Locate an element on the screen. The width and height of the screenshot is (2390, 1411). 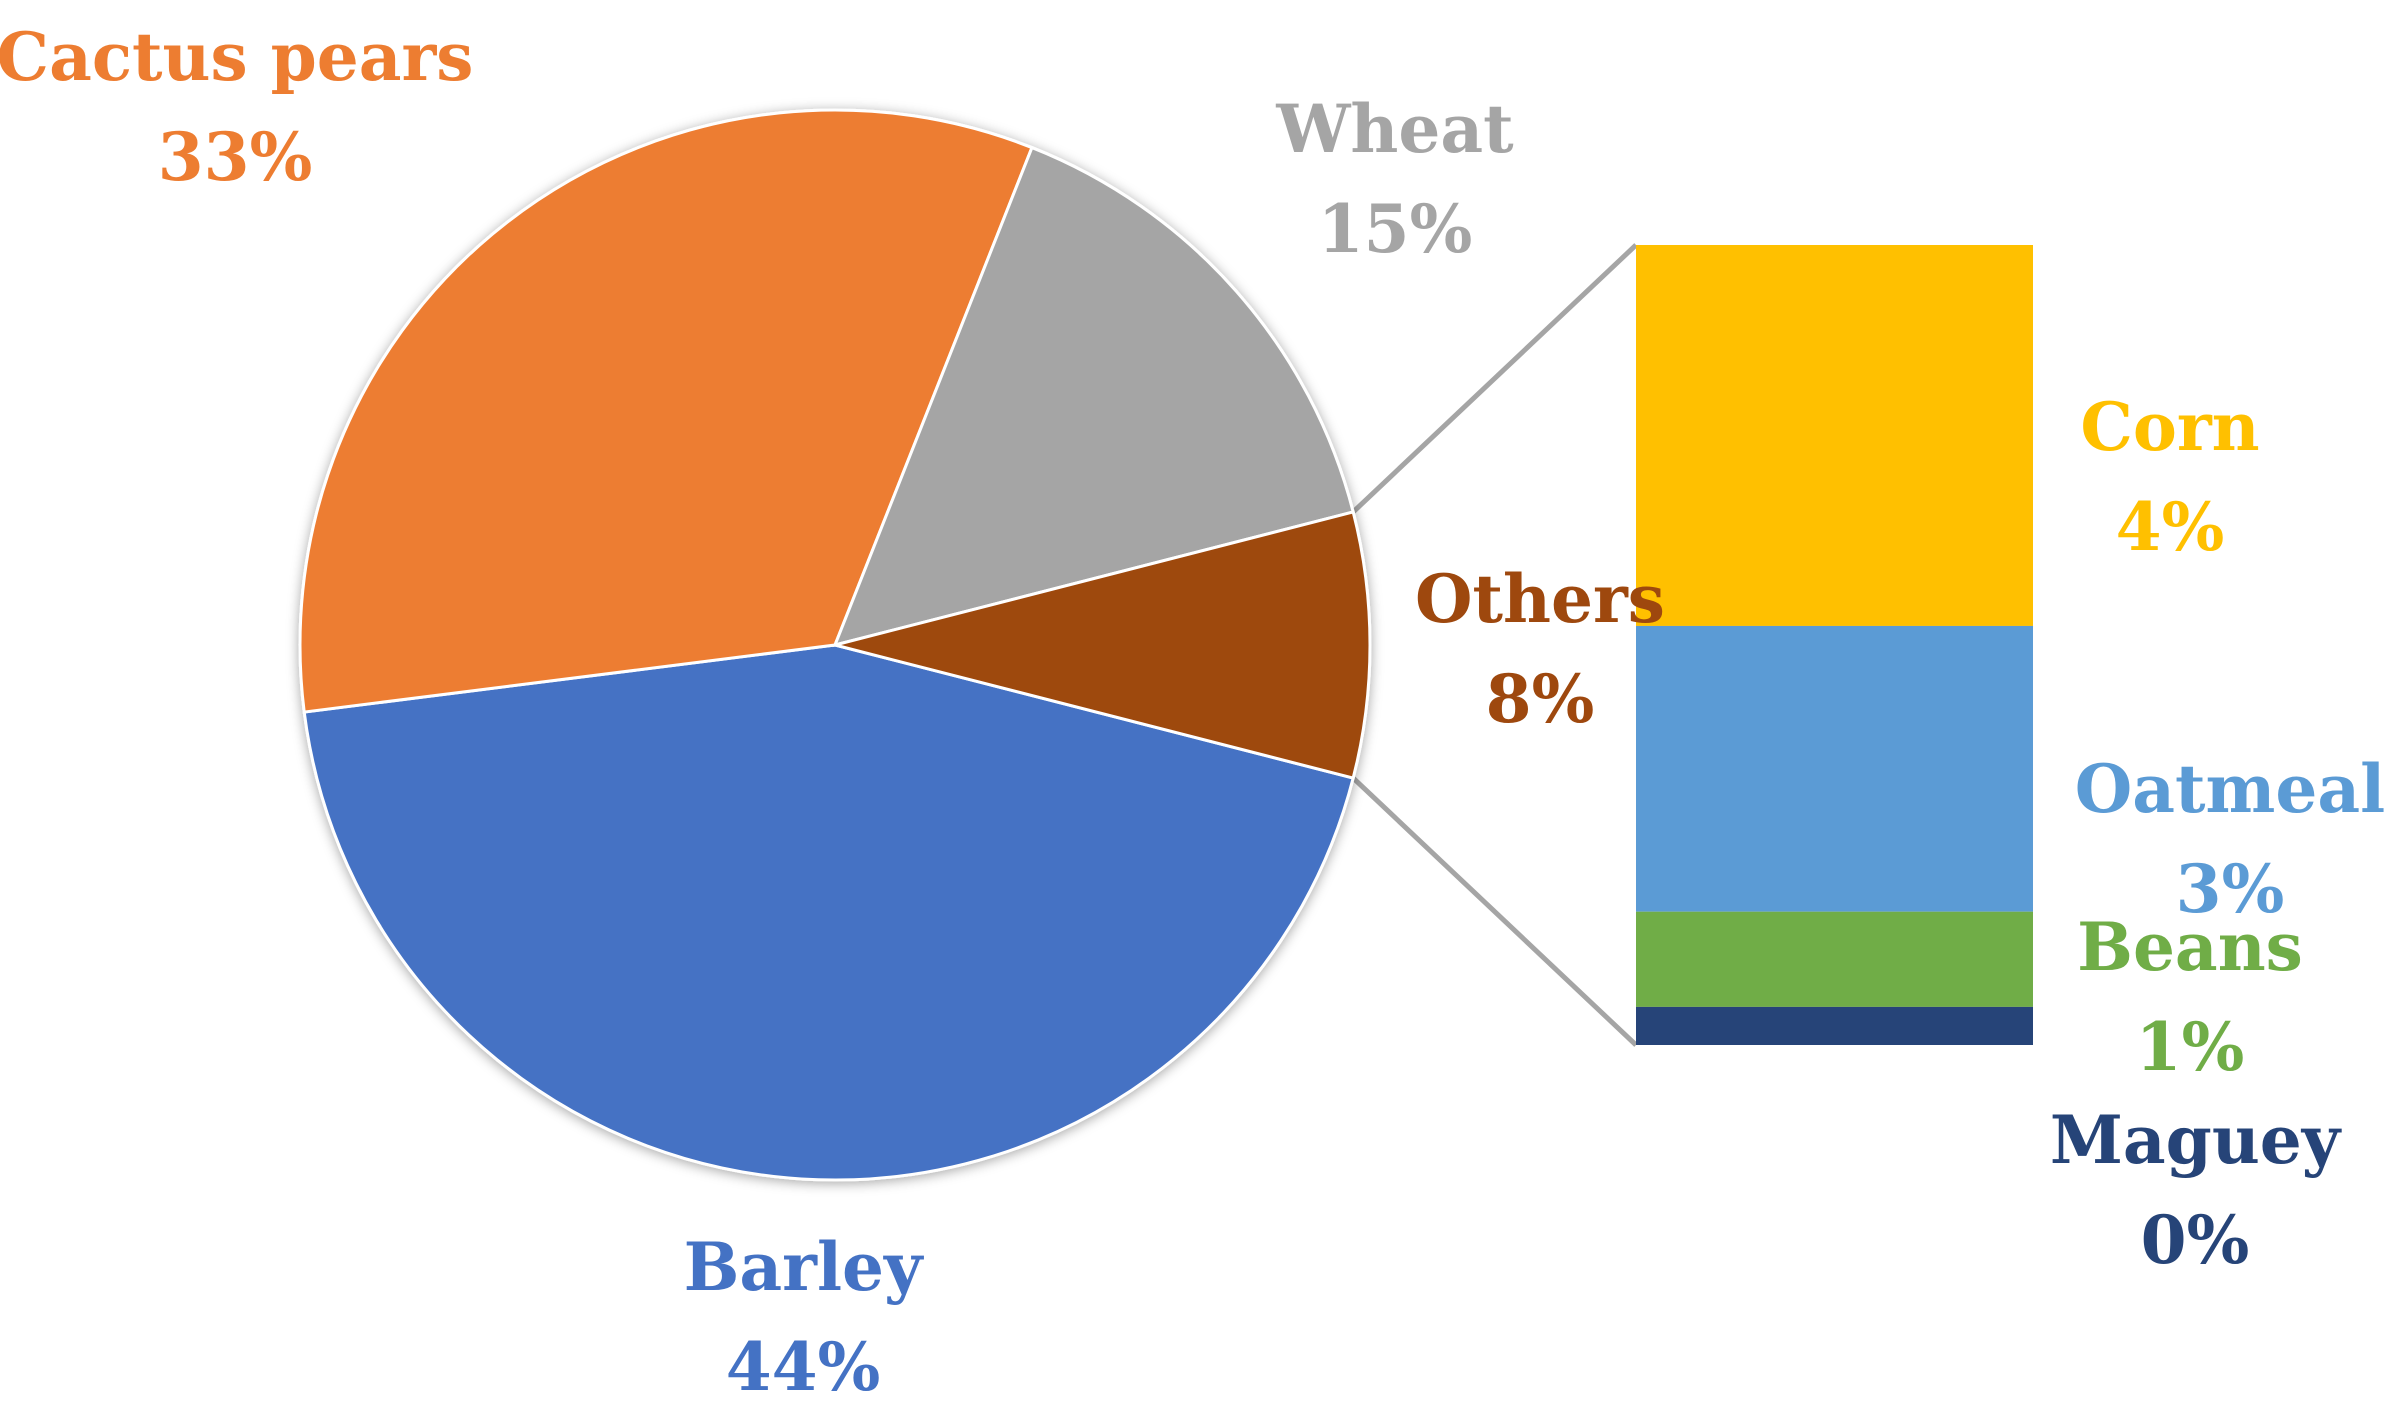
data-value-others: 8% is located at coordinates (1540, 699).